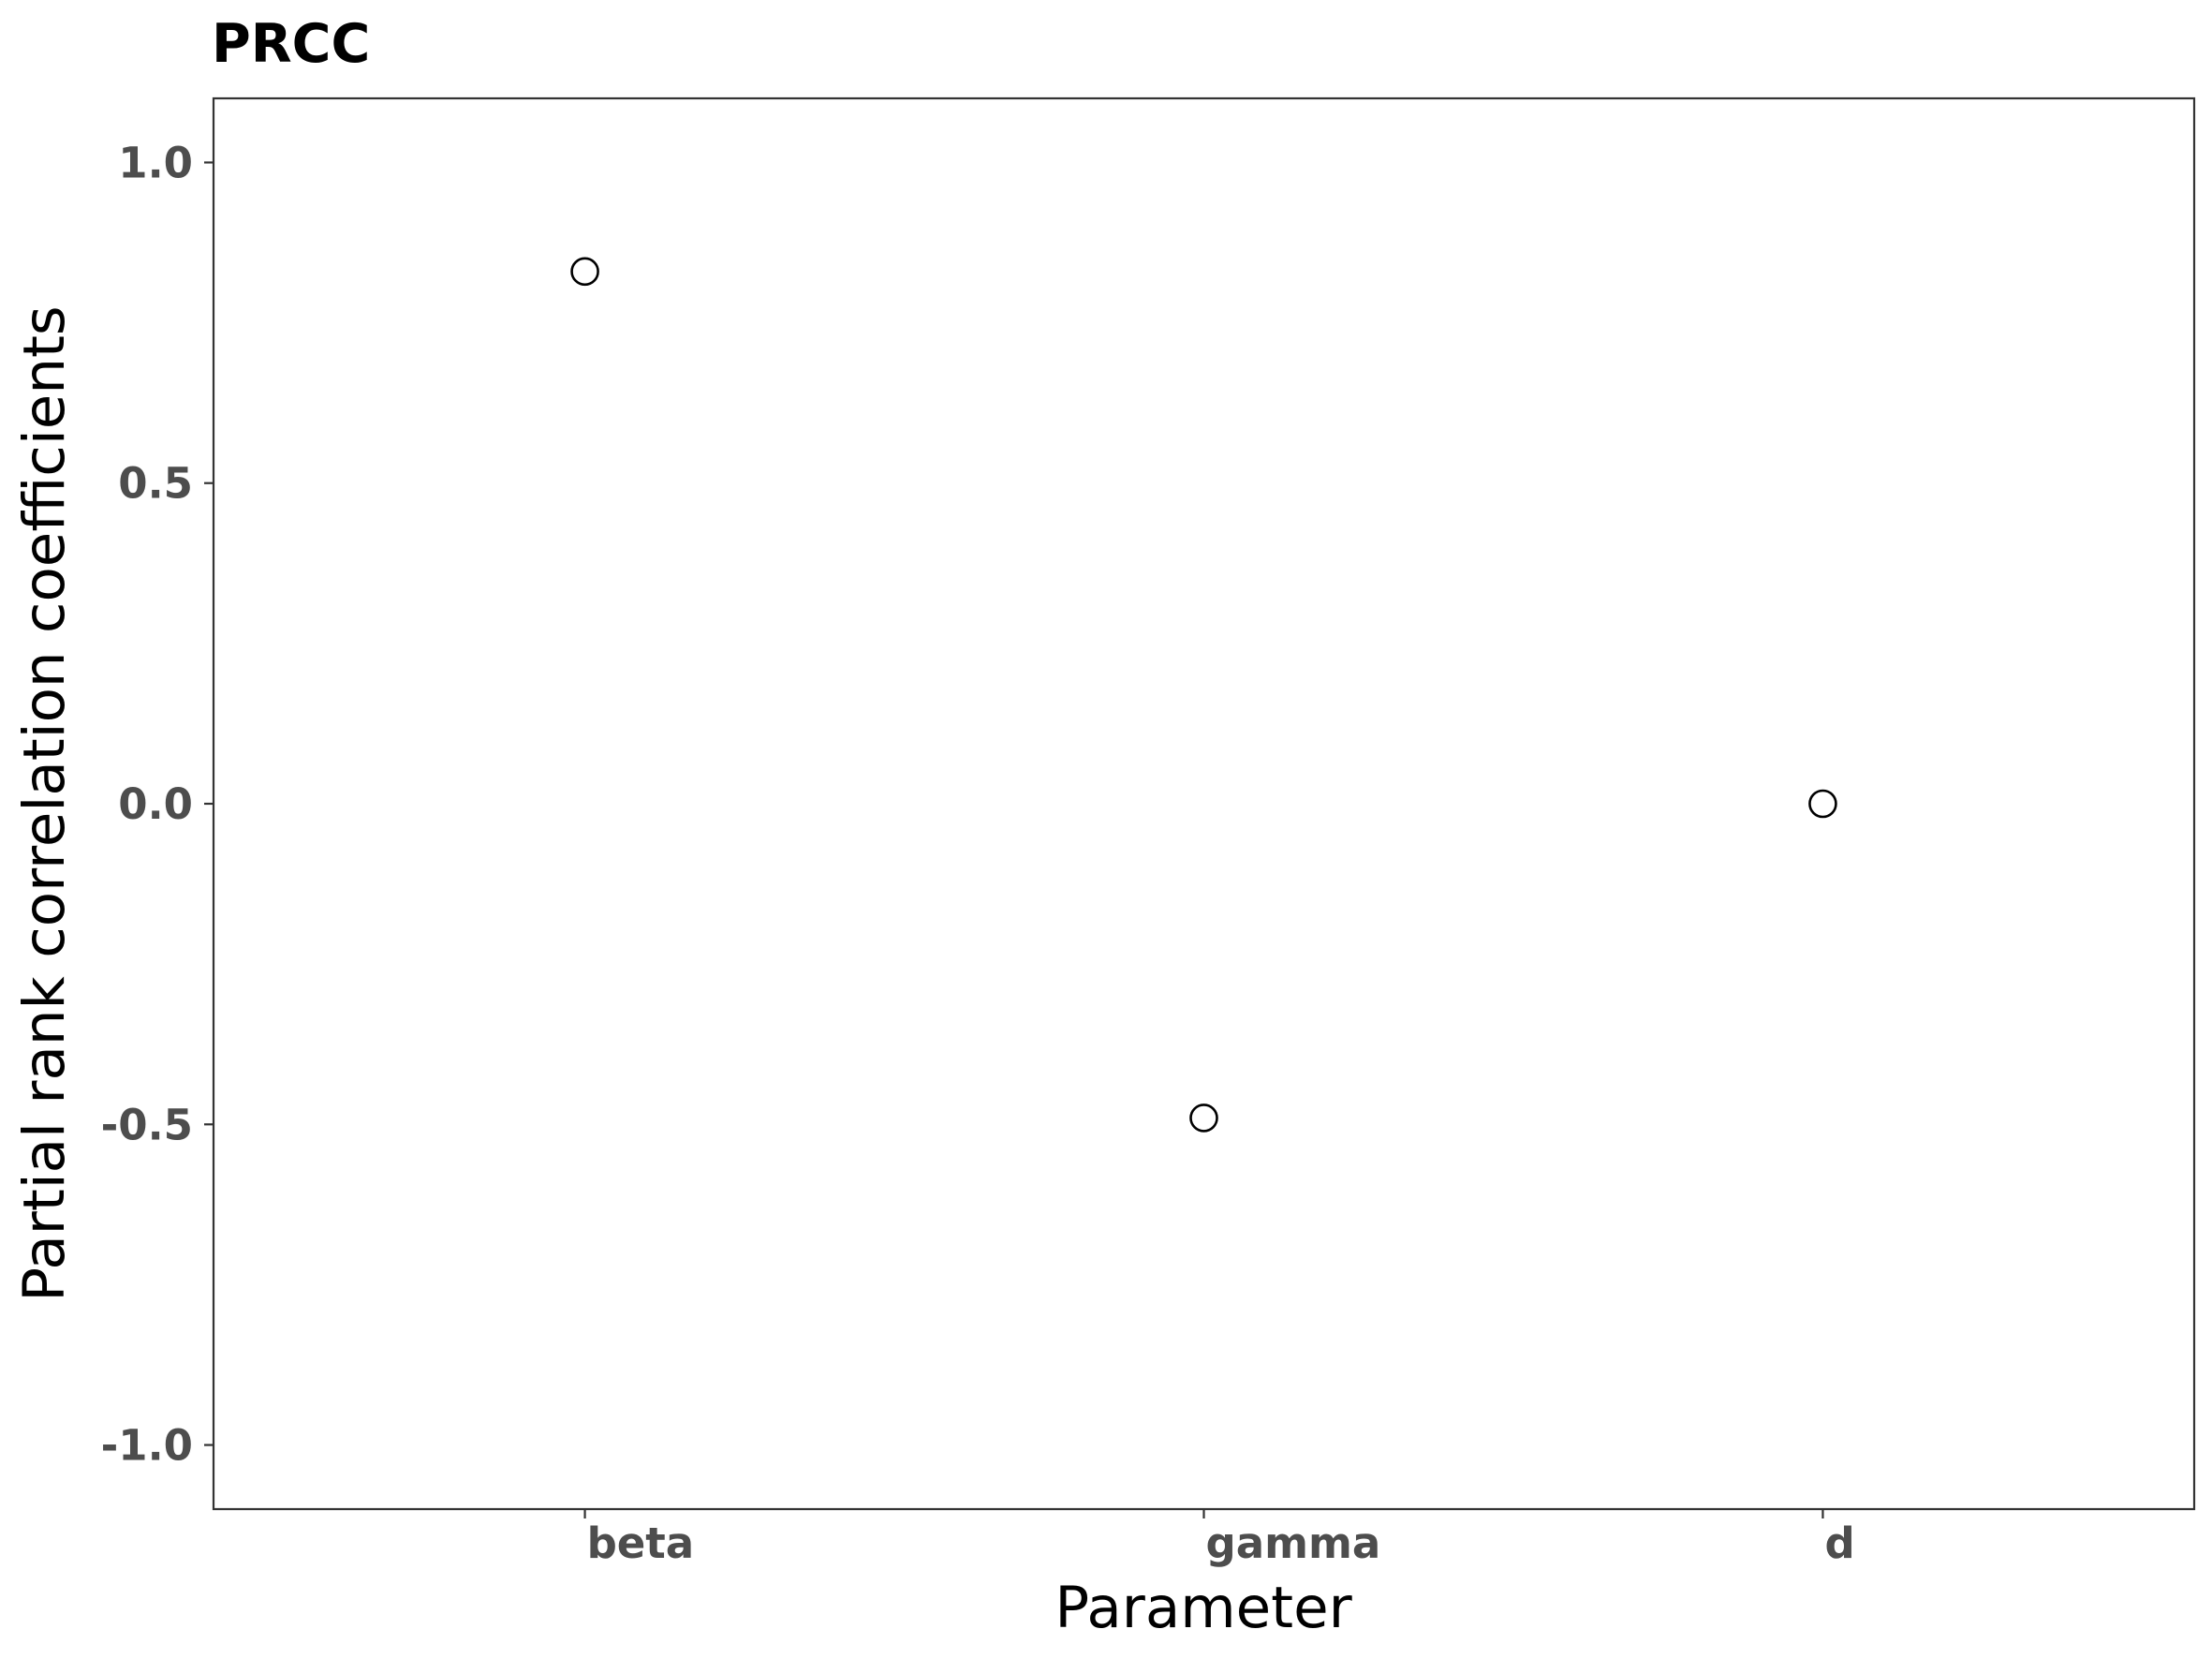 The height and width of the screenshot is (1659, 2212). I want to click on y-axis: 1.0 0.5 0.0 -0.5 -1.0, so click(157, 805).